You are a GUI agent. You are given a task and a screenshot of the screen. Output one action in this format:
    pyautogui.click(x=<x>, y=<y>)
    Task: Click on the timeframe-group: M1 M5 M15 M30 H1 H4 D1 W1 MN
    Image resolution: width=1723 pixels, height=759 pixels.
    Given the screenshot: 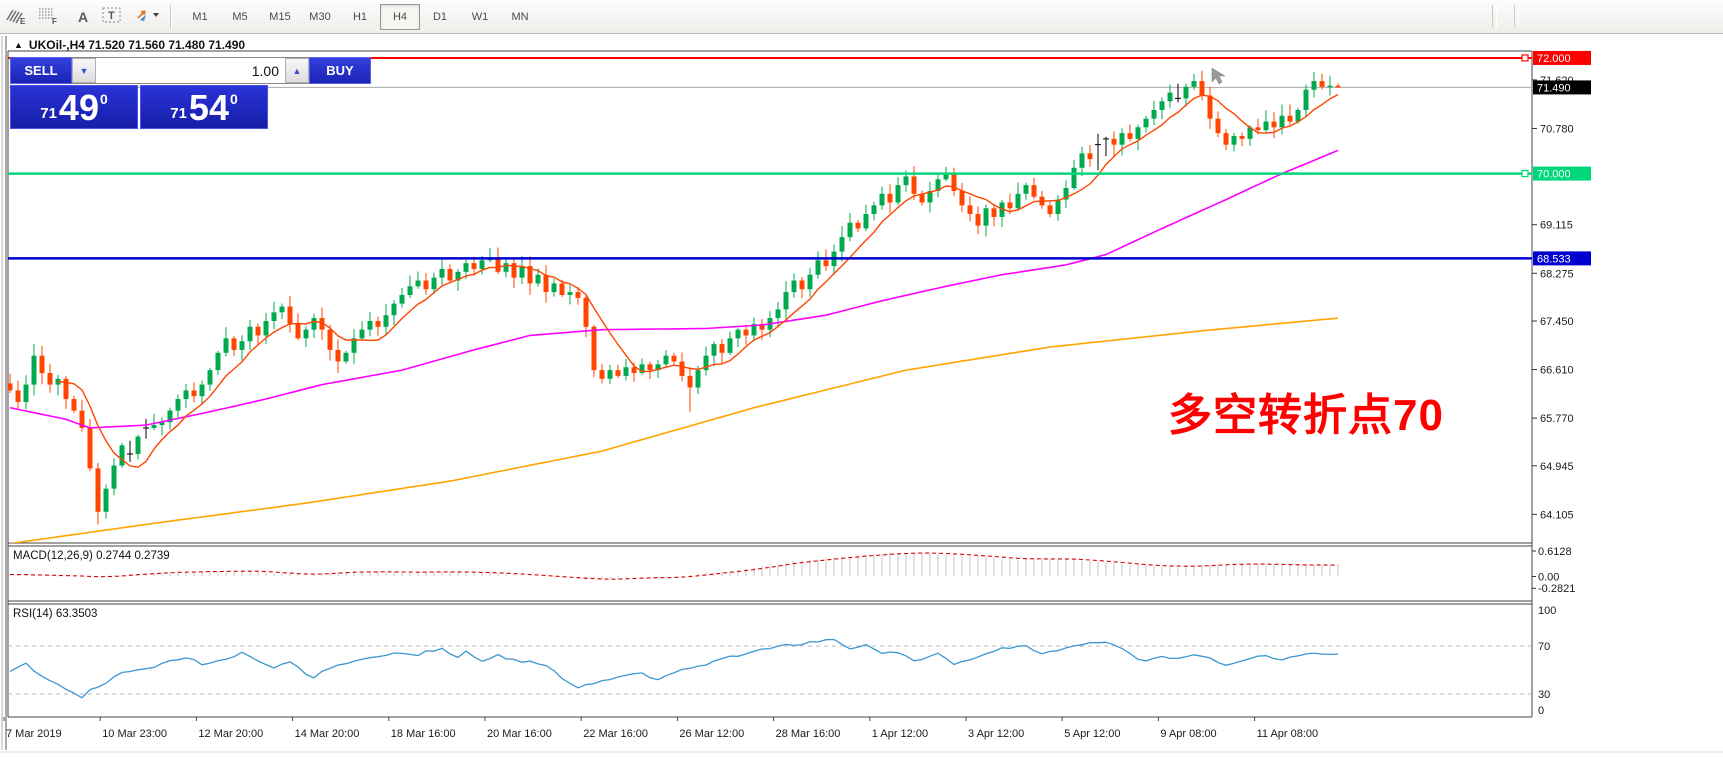 What is the action you would take?
    pyautogui.click(x=360, y=16)
    